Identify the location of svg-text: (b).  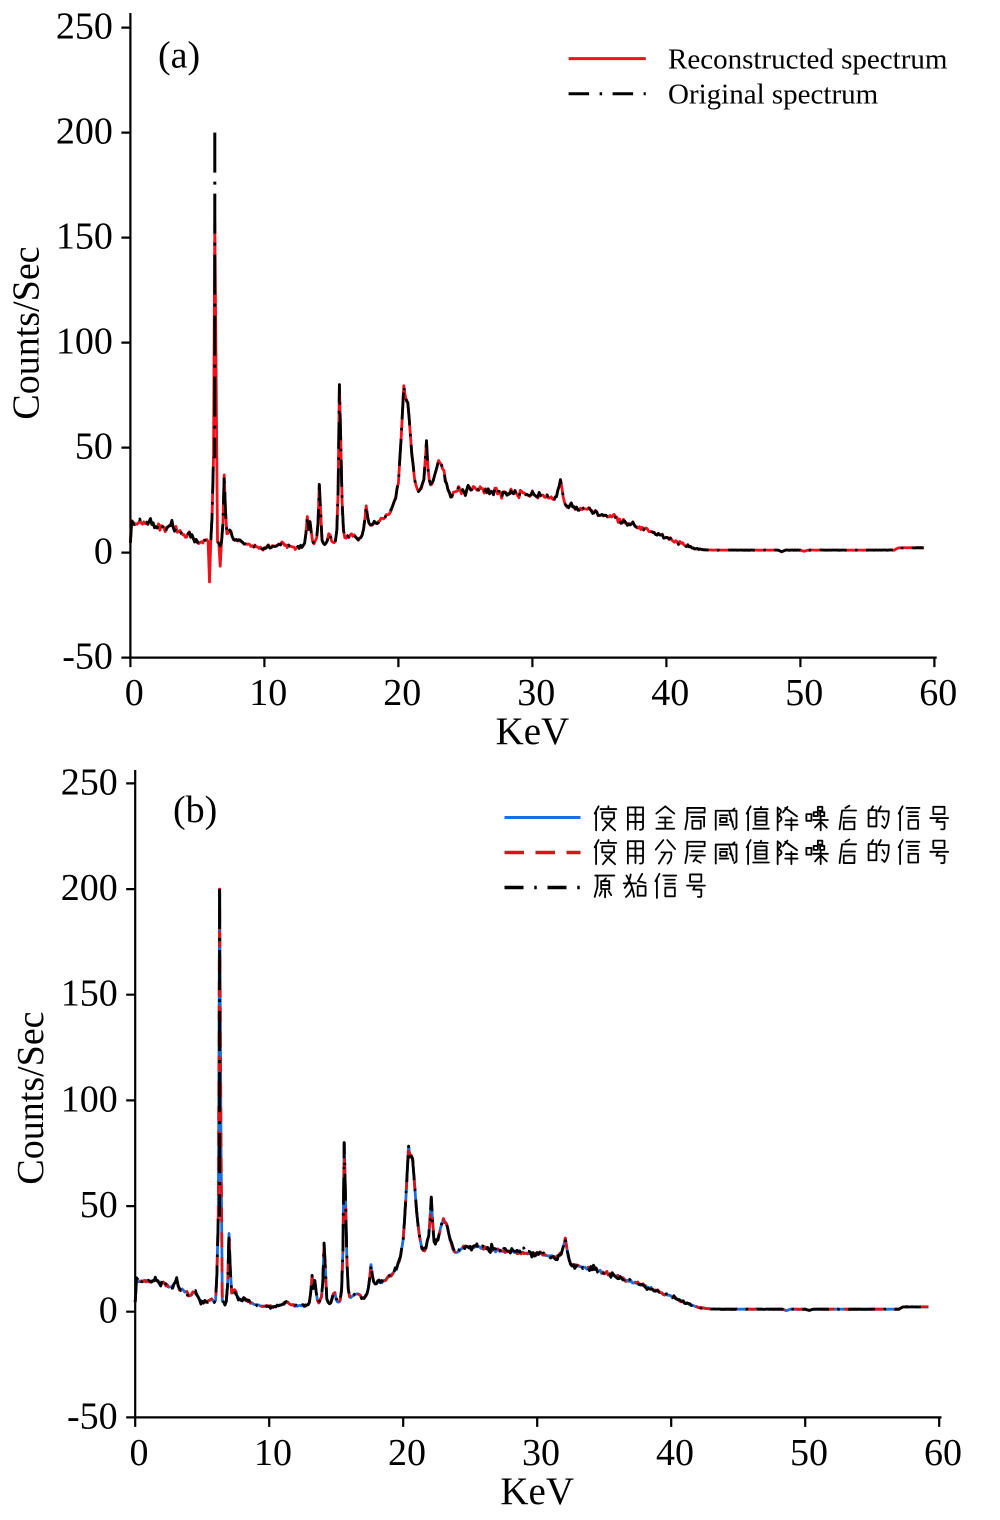
(195, 810).